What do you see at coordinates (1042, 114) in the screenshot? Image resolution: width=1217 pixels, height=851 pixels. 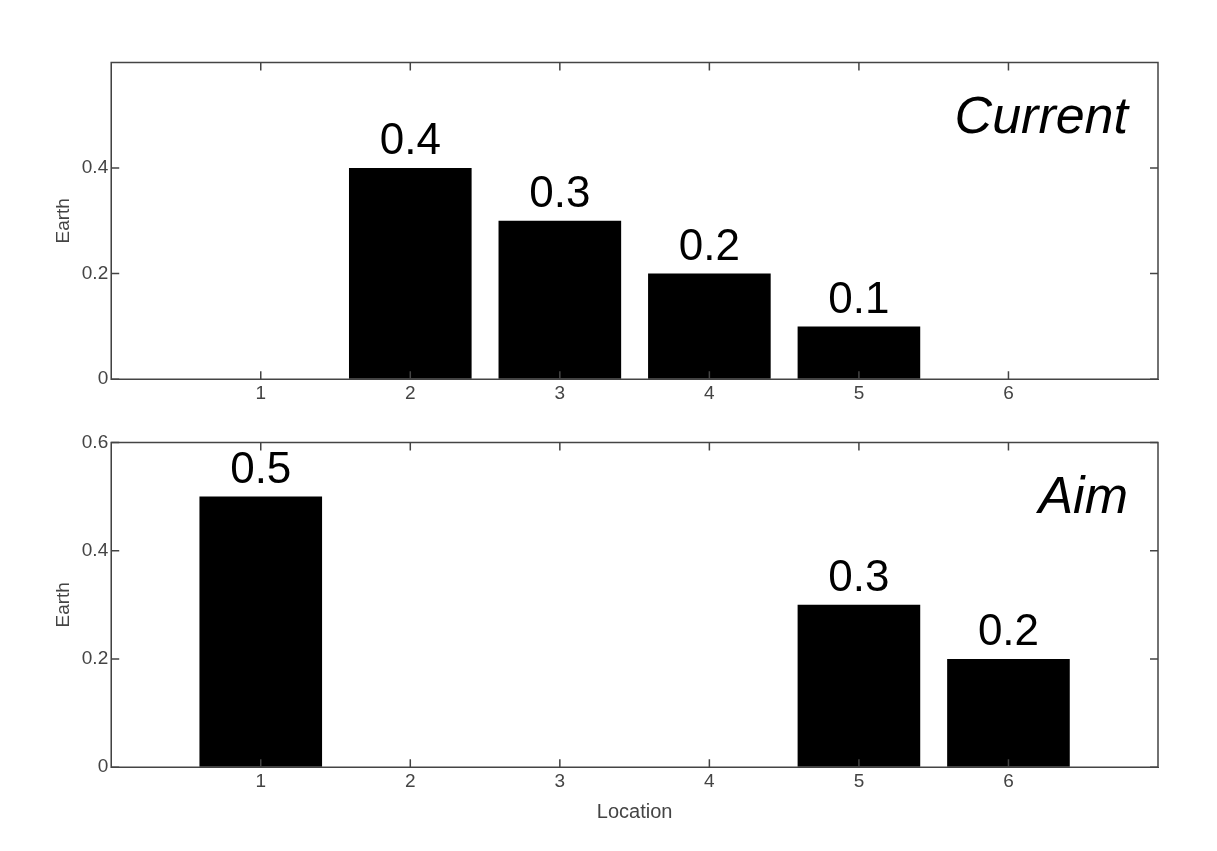 I see `annotation: Current` at bounding box center [1042, 114].